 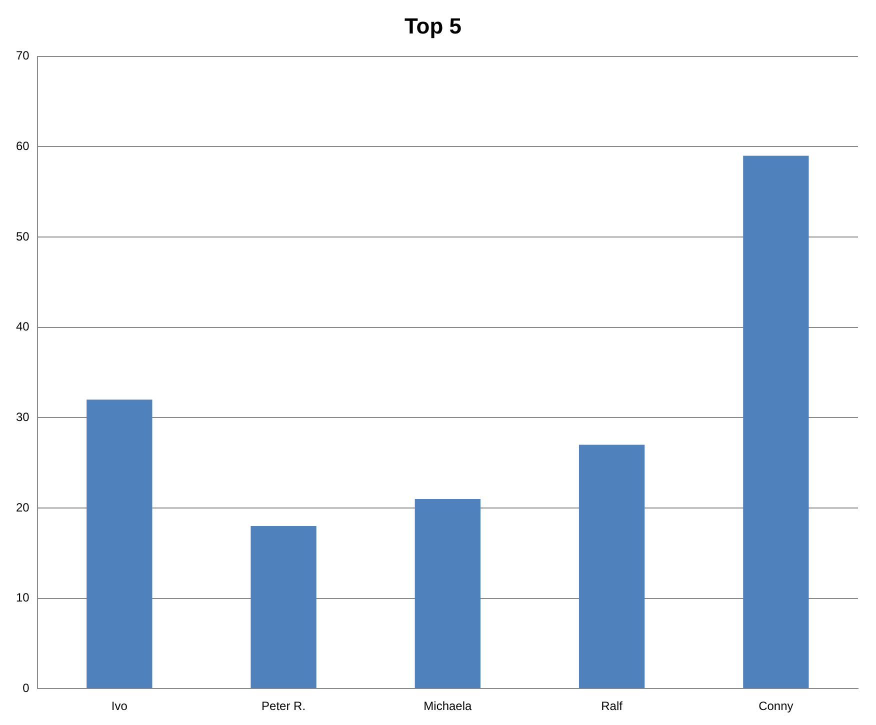 What do you see at coordinates (23, 236) in the screenshot?
I see `y-tick-label: 50` at bounding box center [23, 236].